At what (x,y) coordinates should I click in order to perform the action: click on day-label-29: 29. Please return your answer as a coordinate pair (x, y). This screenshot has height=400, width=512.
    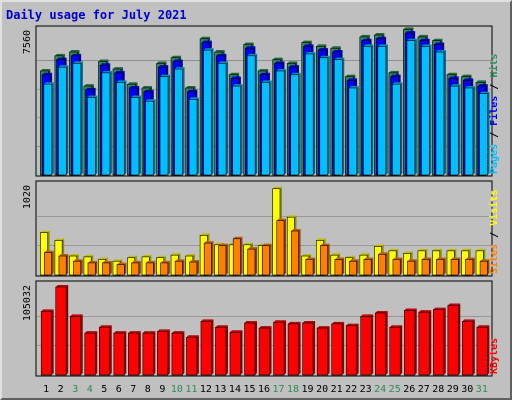
    Looking at the image, I should click on (453, 389).